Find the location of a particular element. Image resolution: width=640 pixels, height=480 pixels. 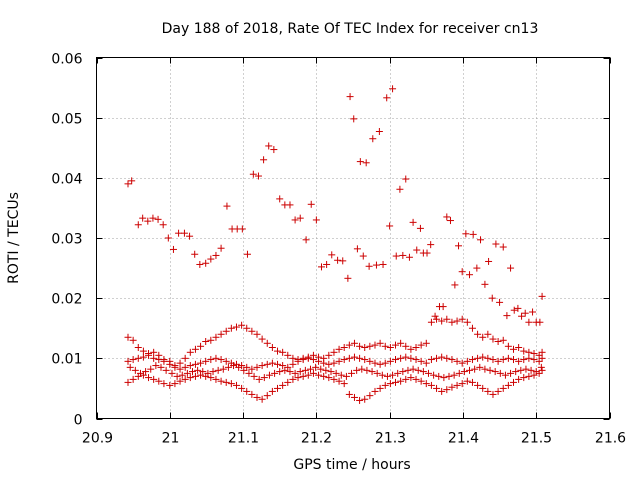

y-tick-label: 0.04 is located at coordinates (66, 180).